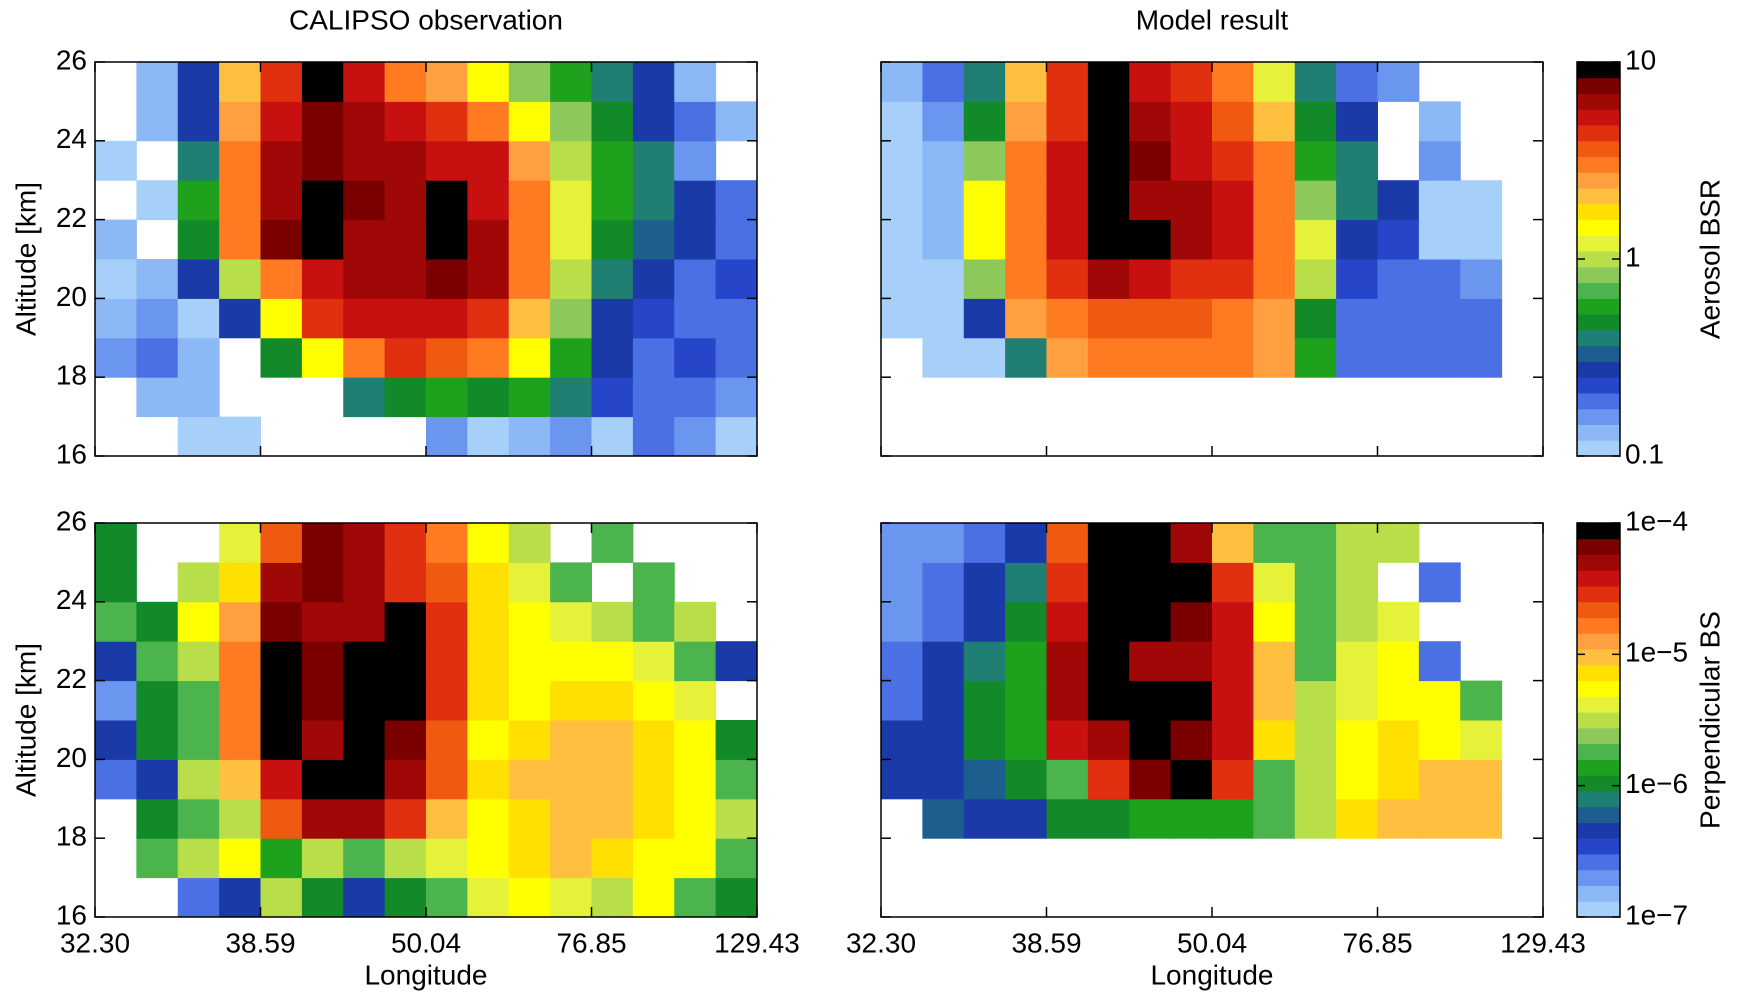  What do you see at coordinates (25, 720) in the screenshot?
I see `y-axis-label: Altitude [km]` at bounding box center [25, 720].